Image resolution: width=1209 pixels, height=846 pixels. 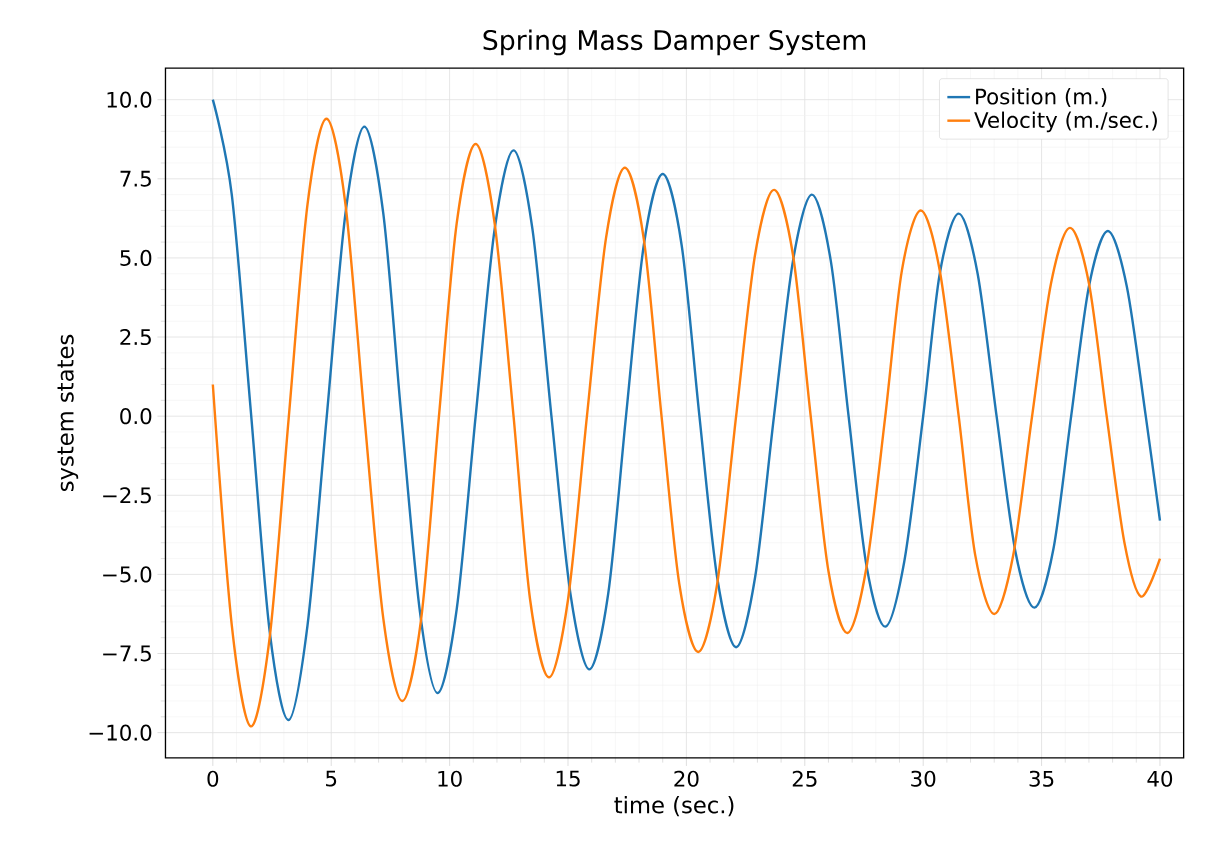 What do you see at coordinates (674, 42) in the screenshot?
I see `chart-title: Spring Mass Damper System` at bounding box center [674, 42].